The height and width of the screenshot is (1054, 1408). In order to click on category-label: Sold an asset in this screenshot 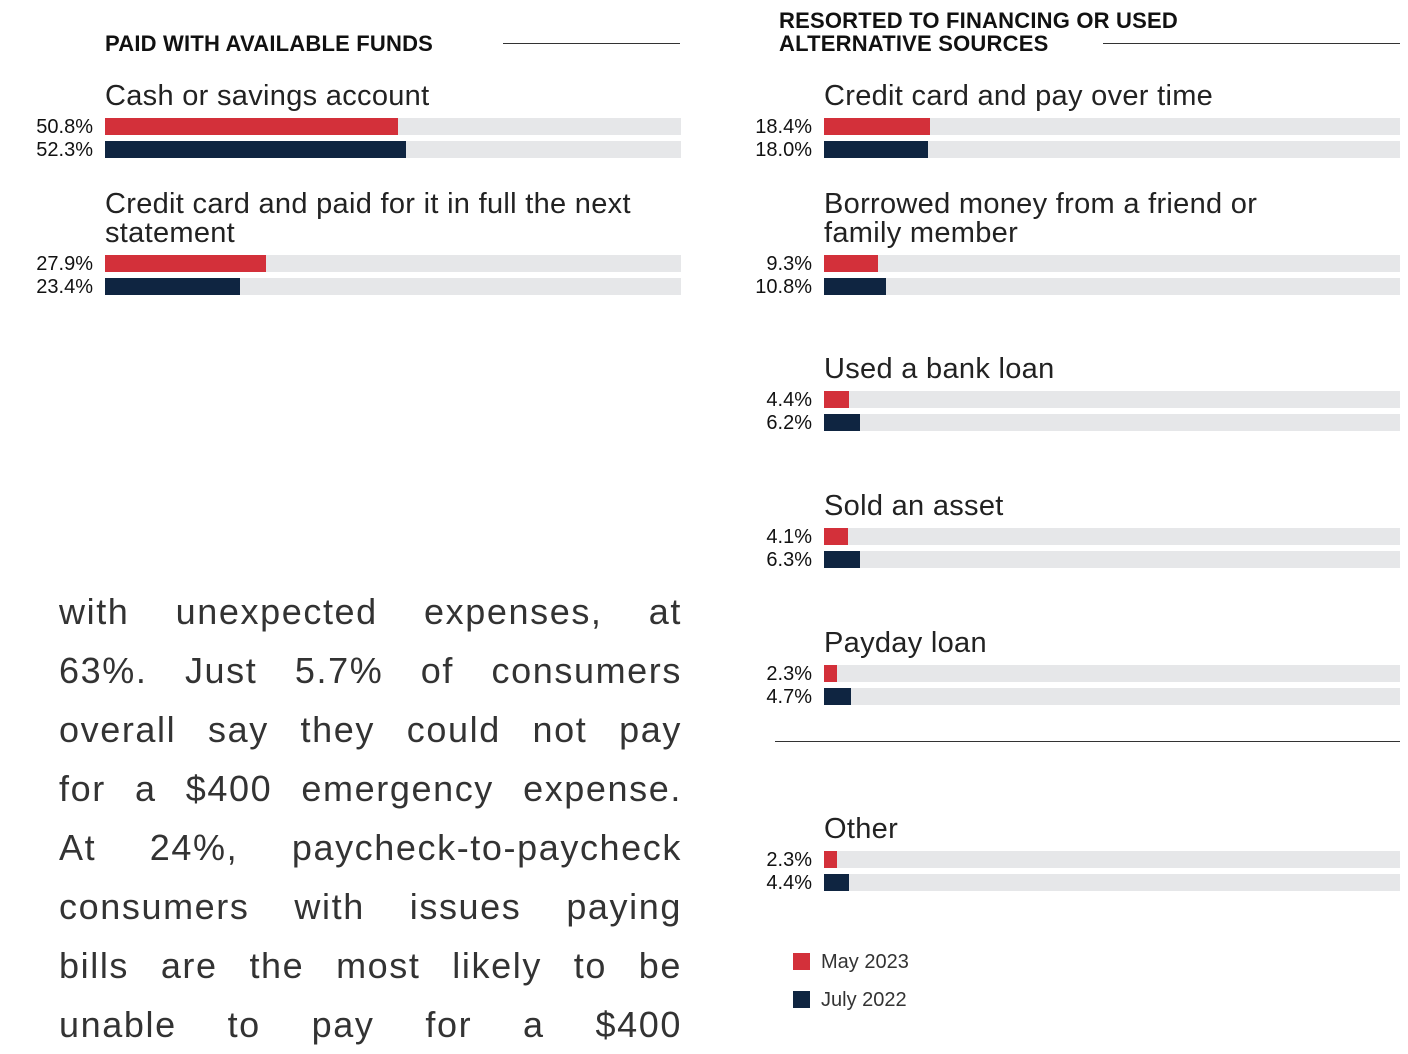, I will do `click(914, 506)`.